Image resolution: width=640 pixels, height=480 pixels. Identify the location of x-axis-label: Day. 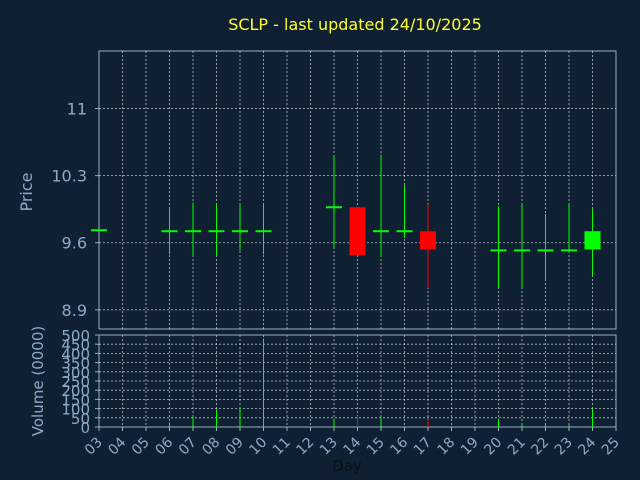
(347, 466).